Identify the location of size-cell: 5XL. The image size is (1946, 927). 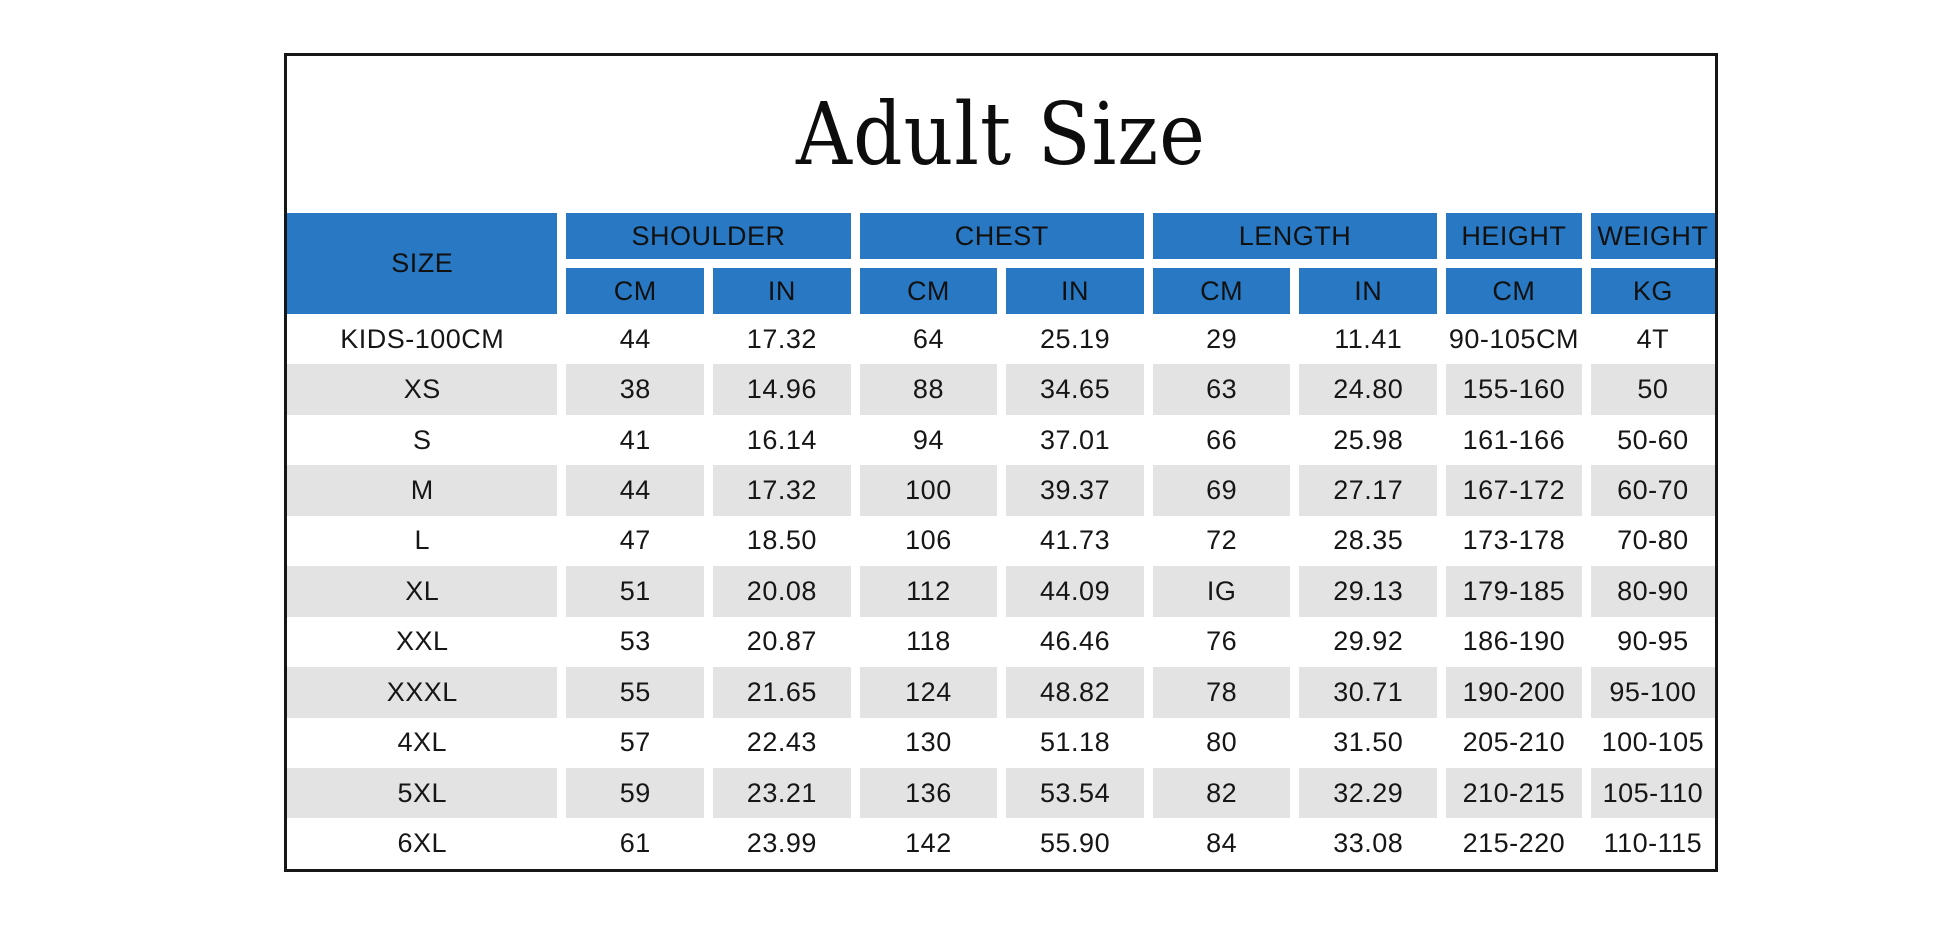
(422, 793).